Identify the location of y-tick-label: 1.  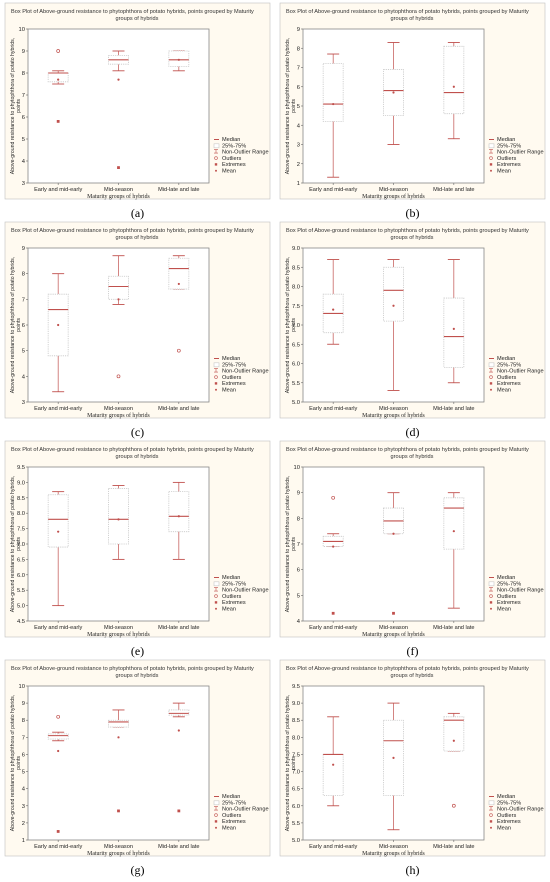
(23, 841).